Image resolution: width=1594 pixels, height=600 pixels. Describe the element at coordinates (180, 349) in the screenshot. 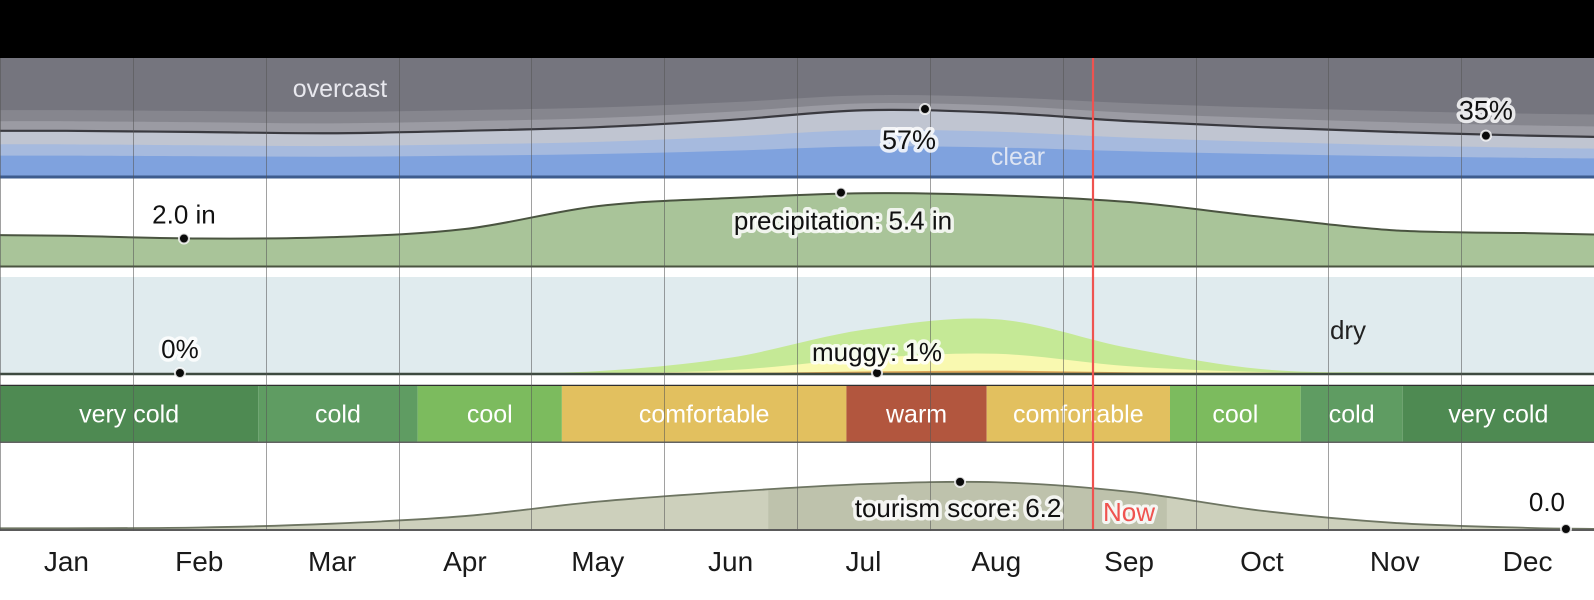

I see `humidity-min-value: 0%` at that location.